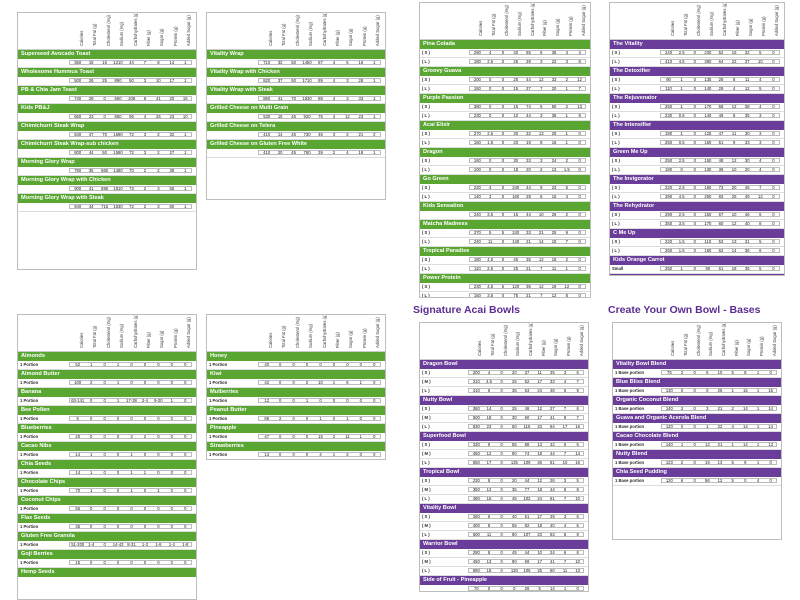 The width and height of the screenshot is (800, 600). Describe the element at coordinates (697, 197) in the screenshot. I see `nutrition-row: ( L ) 390 4.5 0 250 83 25 49 12 0` at that location.